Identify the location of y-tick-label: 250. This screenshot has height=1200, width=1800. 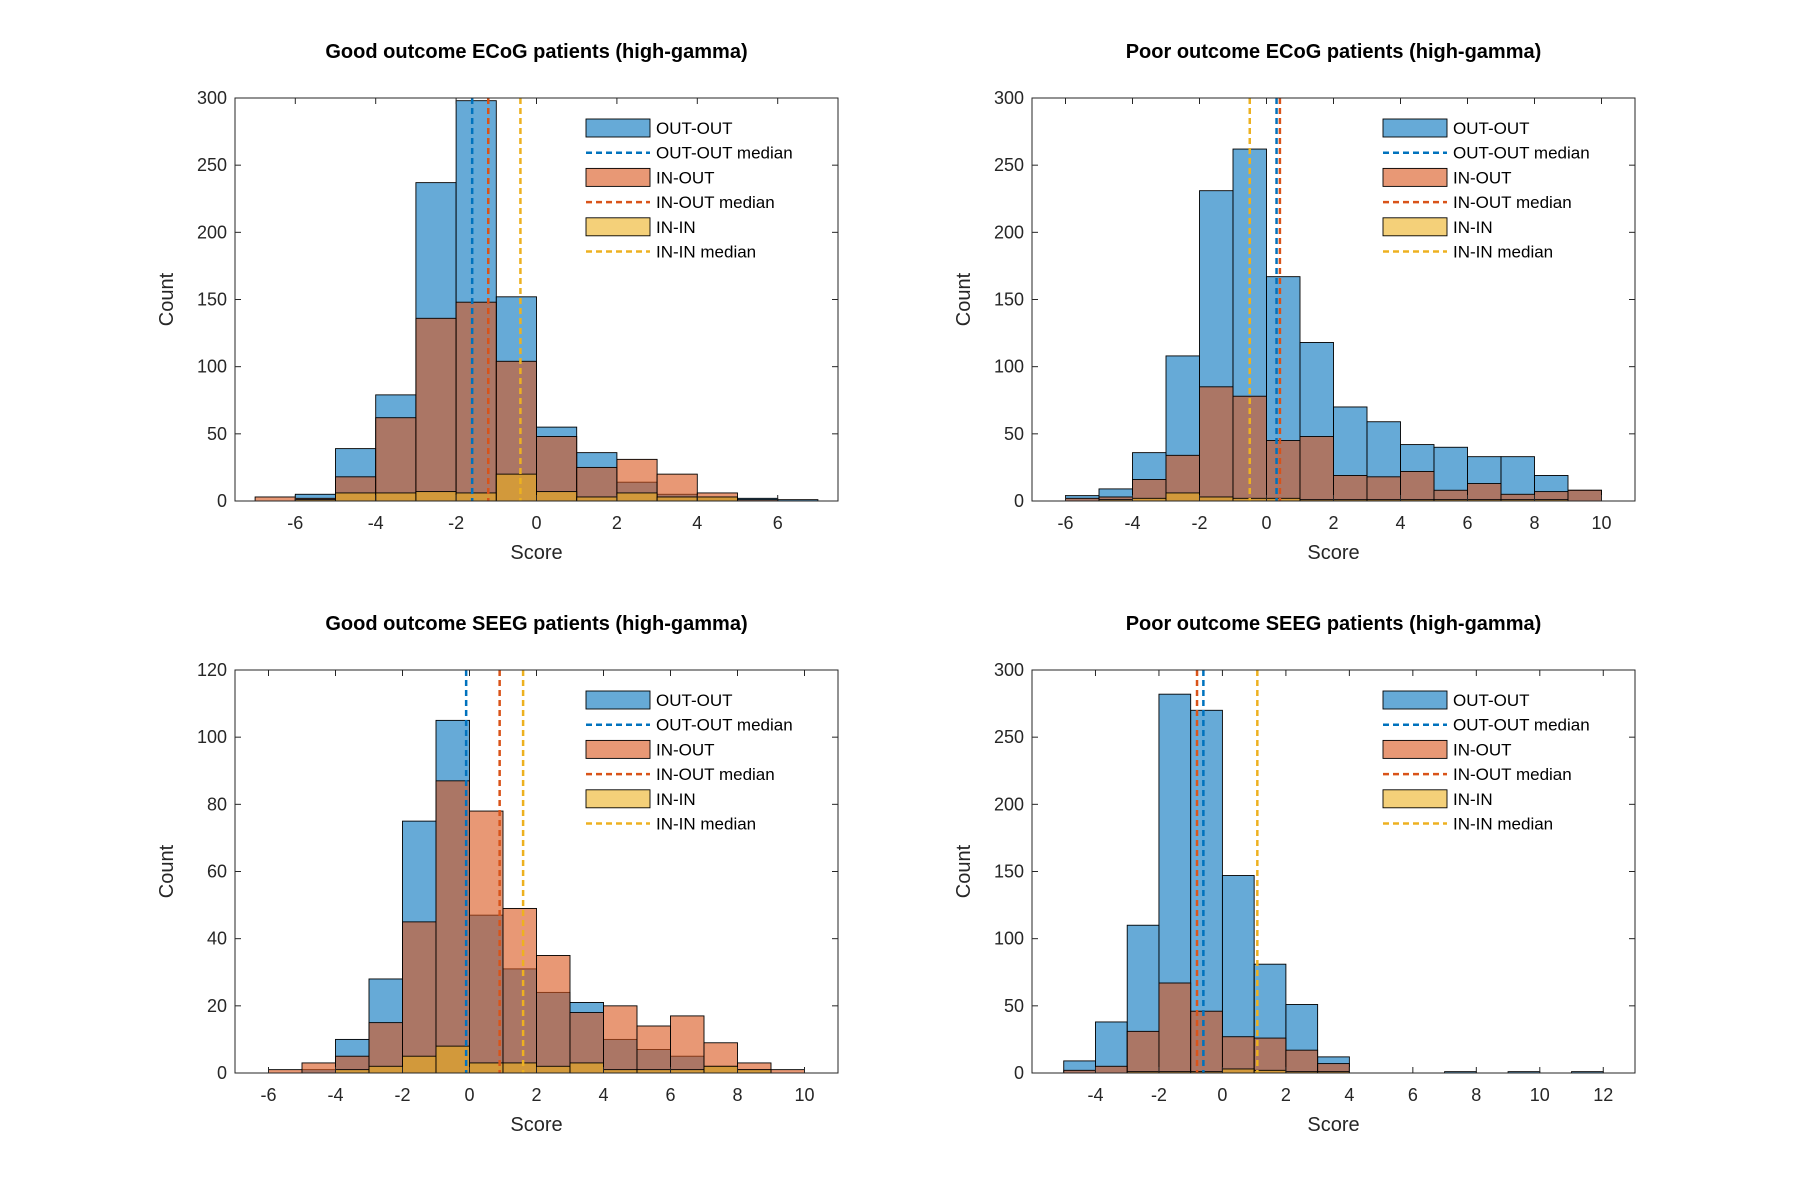
(212, 165).